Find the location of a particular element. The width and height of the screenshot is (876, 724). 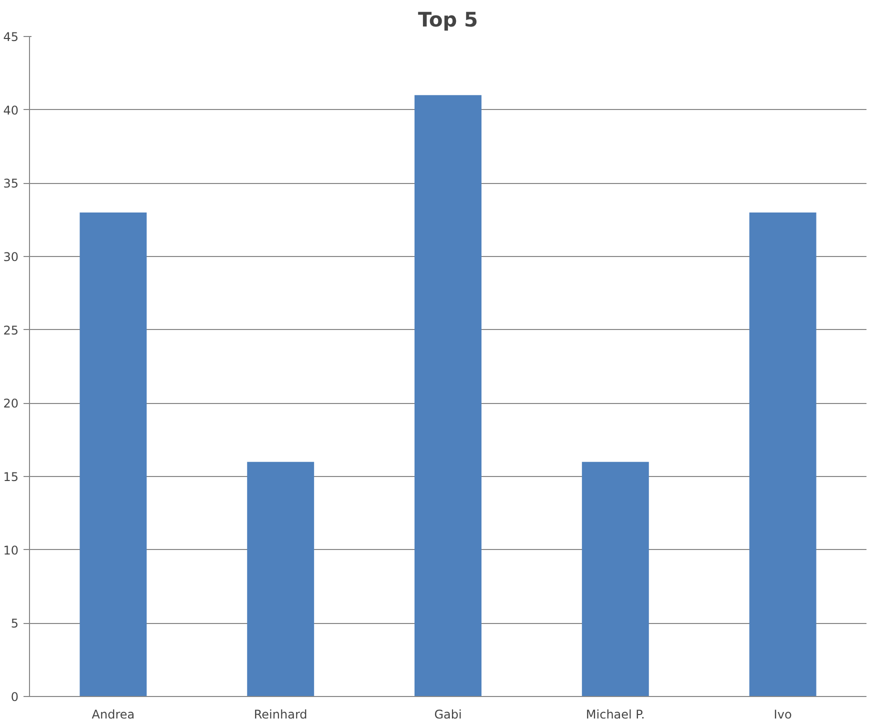

y-tick-label: 40 is located at coordinates (11, 110).